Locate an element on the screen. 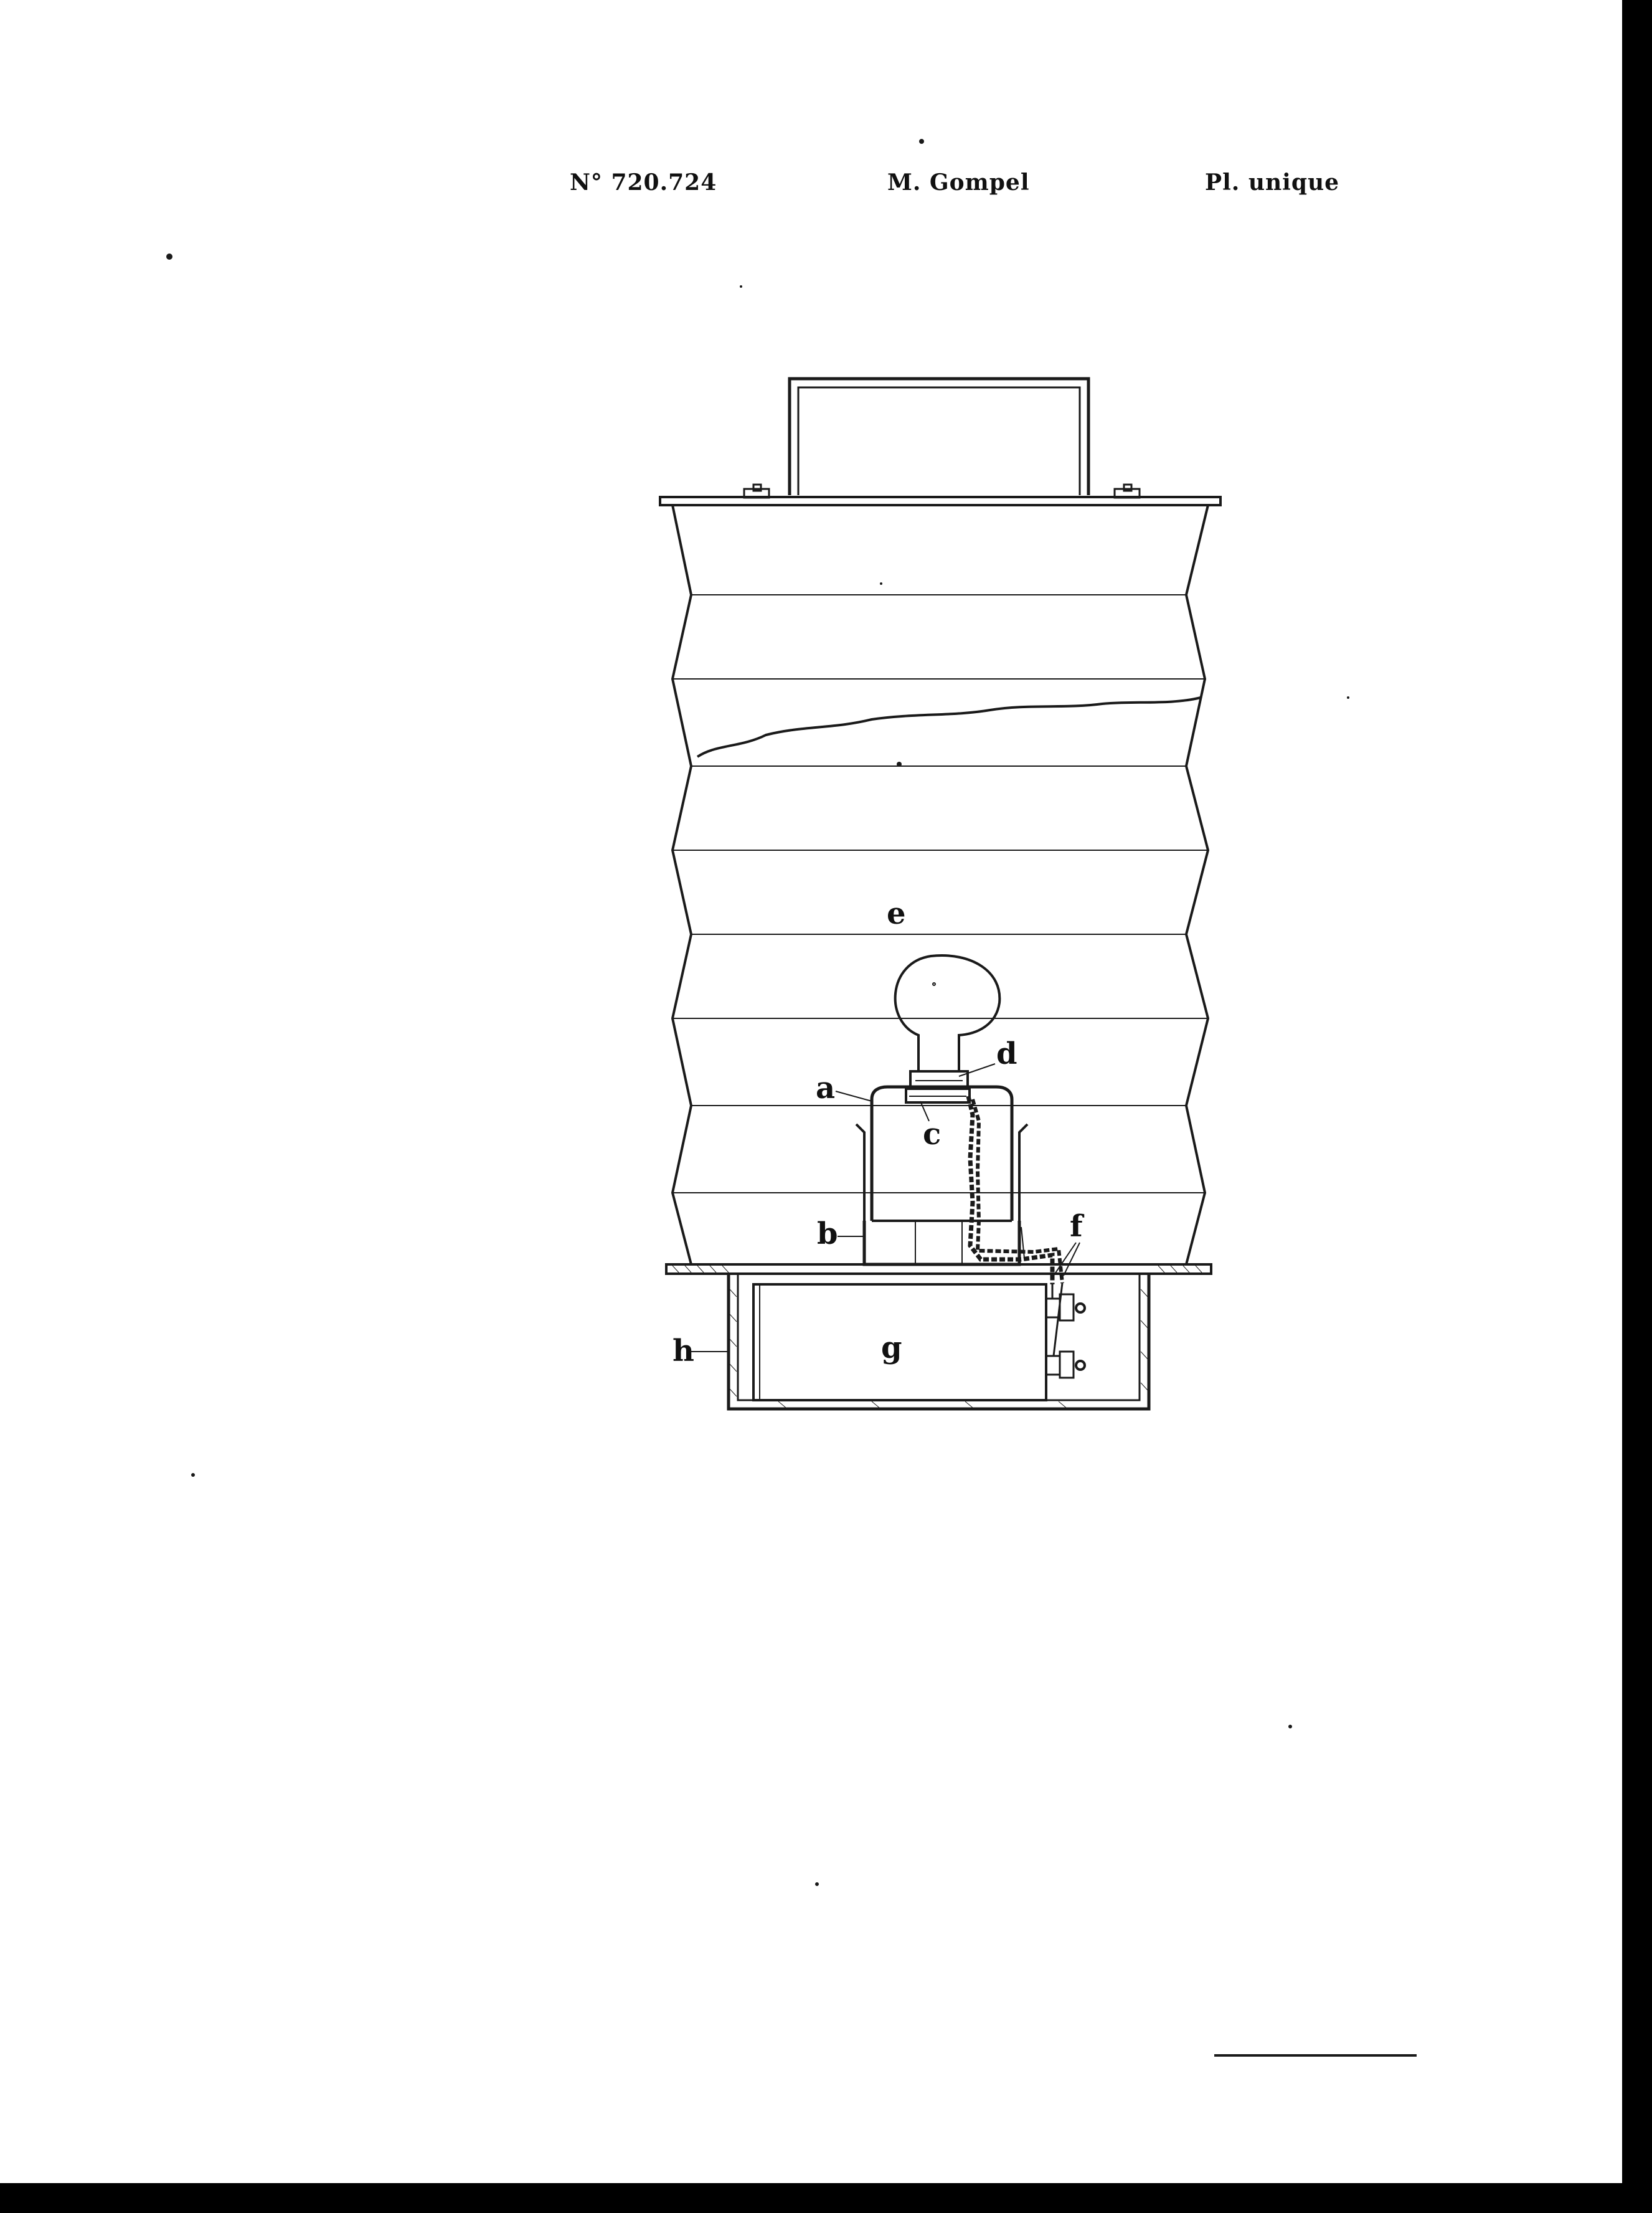 The height and width of the screenshot is (2213, 1652). battery-box is located at coordinates (939, 1341).